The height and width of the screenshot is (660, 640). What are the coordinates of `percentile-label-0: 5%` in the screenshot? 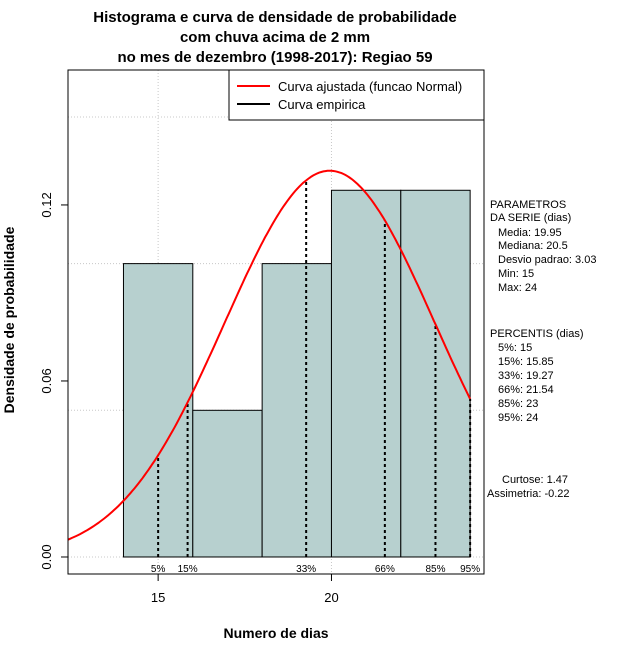 It's located at (158, 569).